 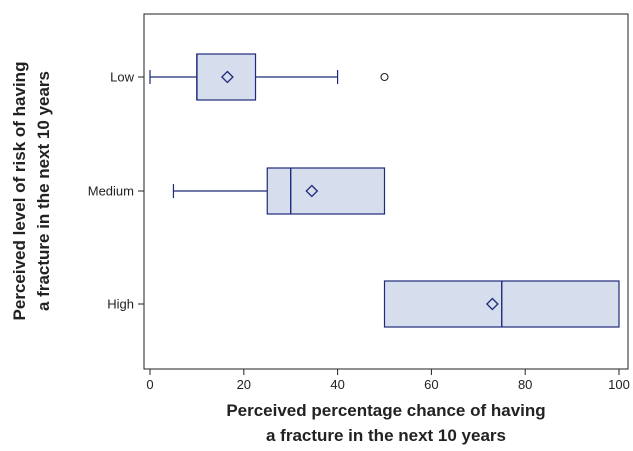 What do you see at coordinates (244, 384) in the screenshot?
I see `x-tick-label-20: 20` at bounding box center [244, 384].